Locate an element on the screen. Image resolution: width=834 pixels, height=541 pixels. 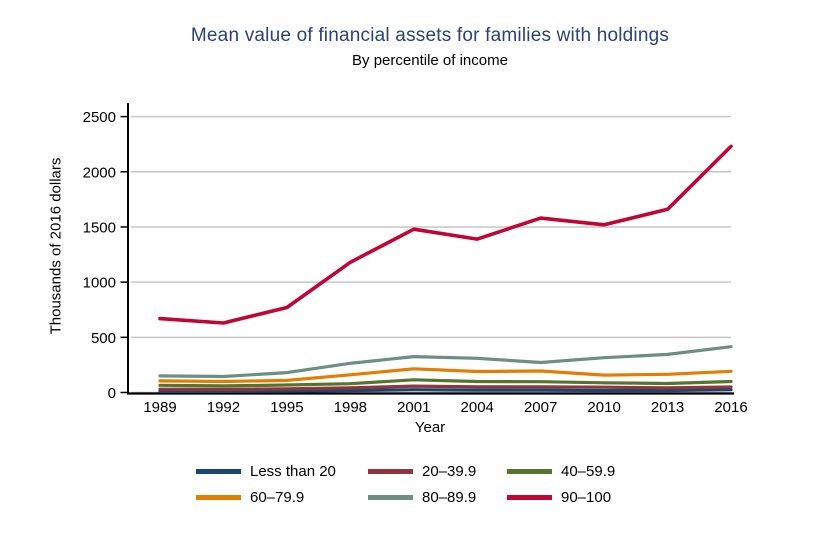
x-tick-label: 2007 is located at coordinates (540, 407).